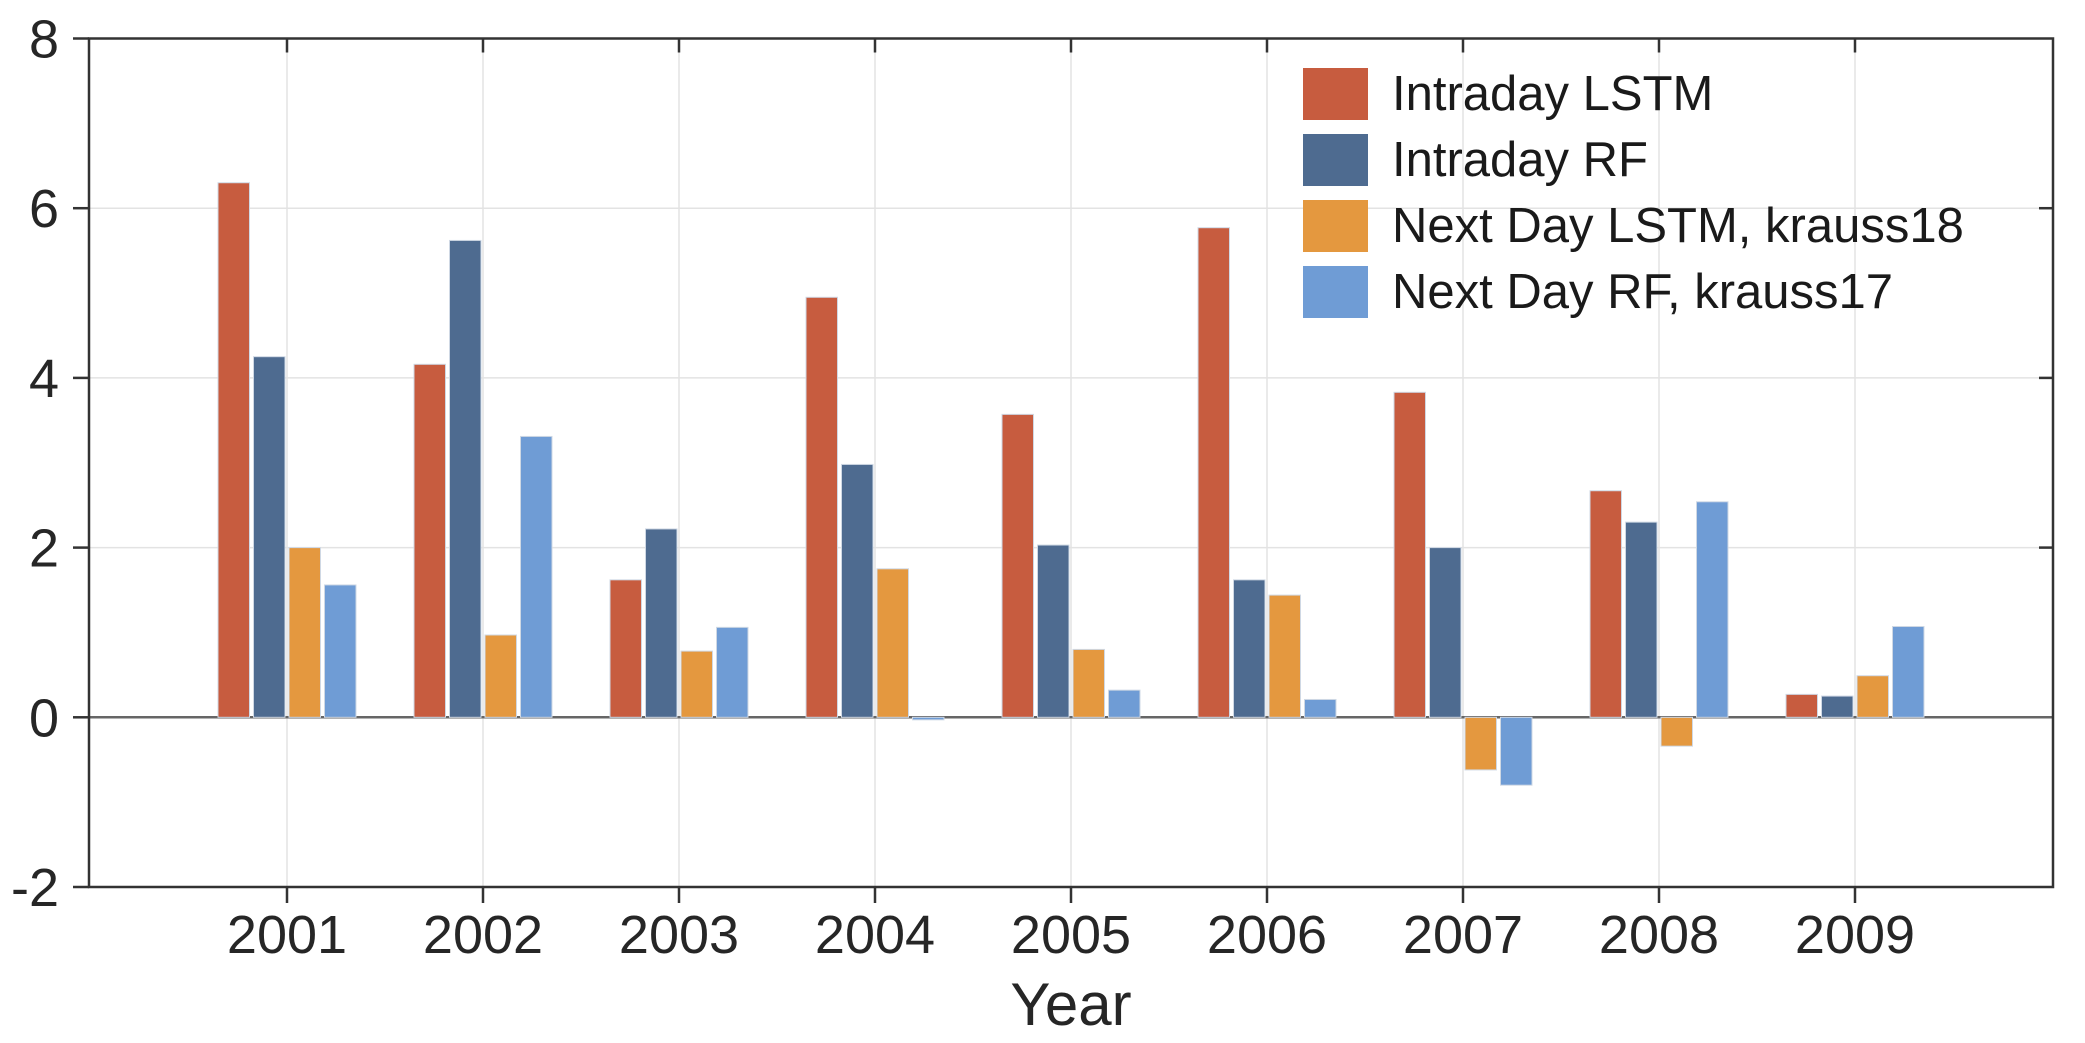 The image size is (2085, 1043). I want to click on bar-intraday-lstm-2005, so click(1017, 565).